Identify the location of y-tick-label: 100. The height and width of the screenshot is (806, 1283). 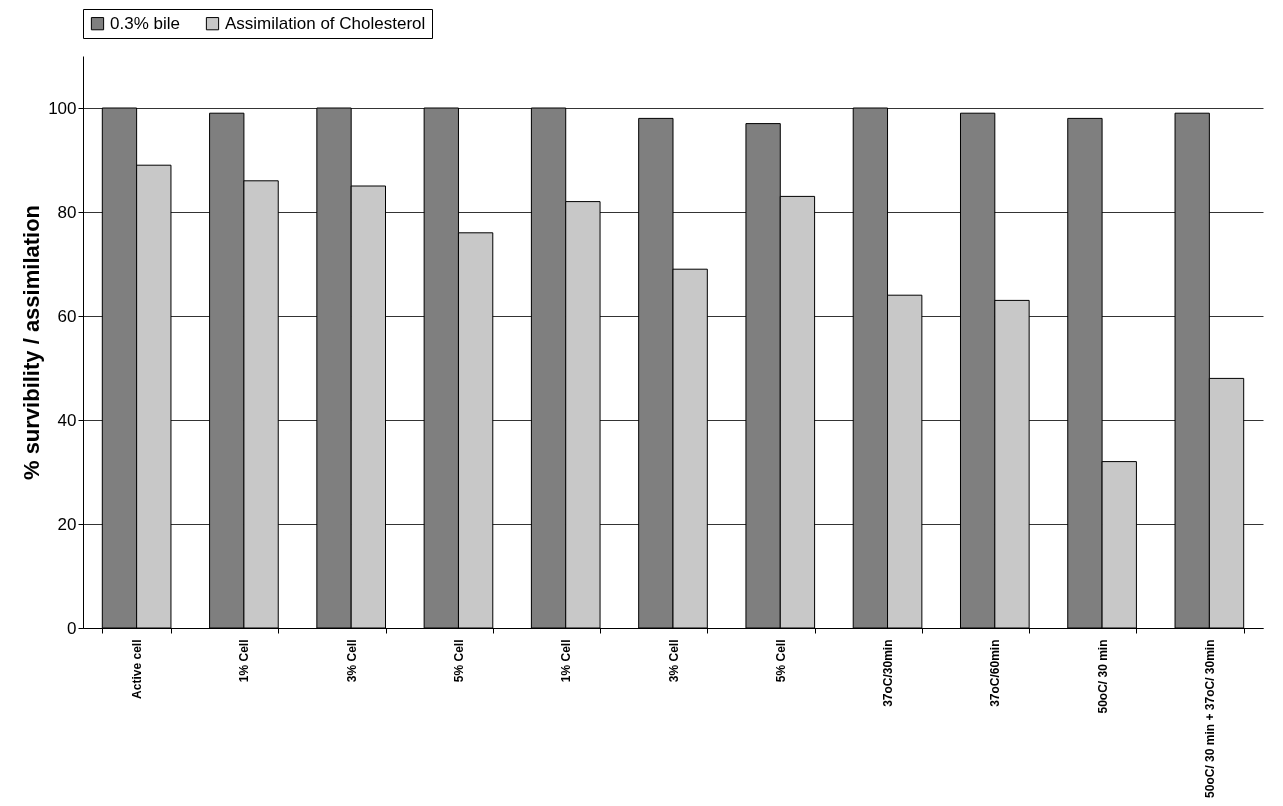
(62, 108).